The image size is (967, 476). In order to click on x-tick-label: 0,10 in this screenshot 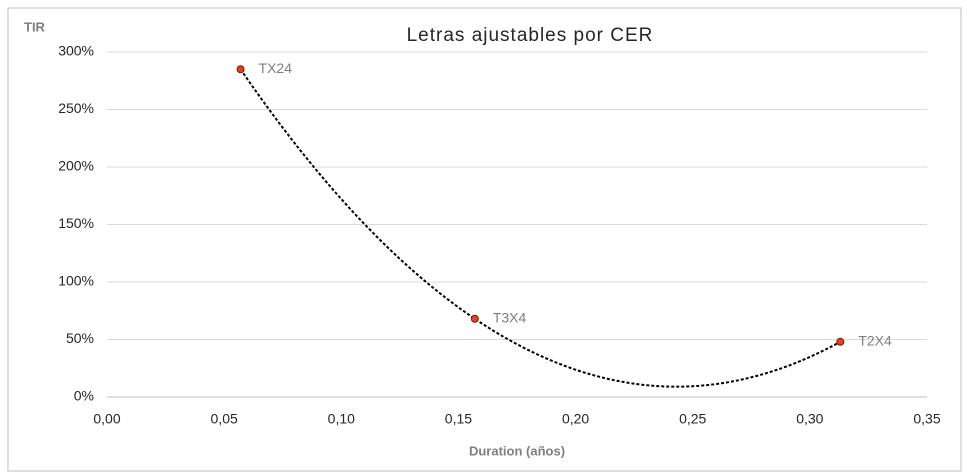, I will do `click(341, 419)`.